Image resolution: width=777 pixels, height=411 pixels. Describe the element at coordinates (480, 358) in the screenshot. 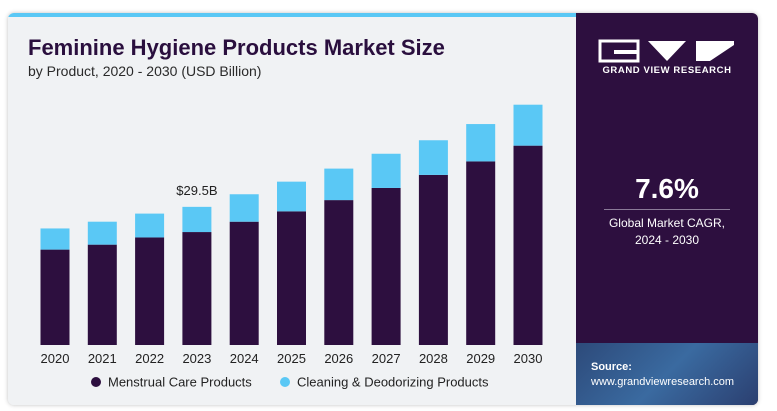

I see `x-tick-label-2029: 2029` at that location.